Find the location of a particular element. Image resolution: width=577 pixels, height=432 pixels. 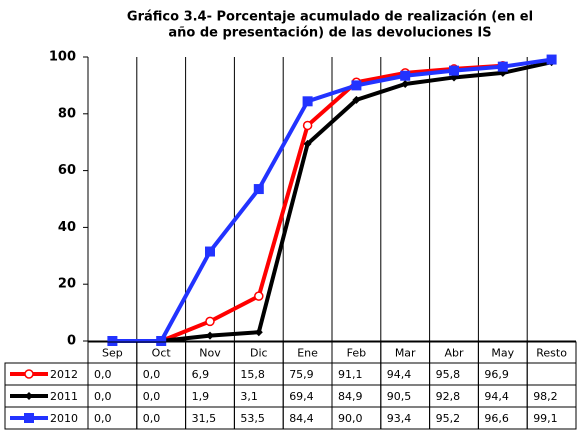

x-tick-label: Dic is located at coordinates (259, 353).